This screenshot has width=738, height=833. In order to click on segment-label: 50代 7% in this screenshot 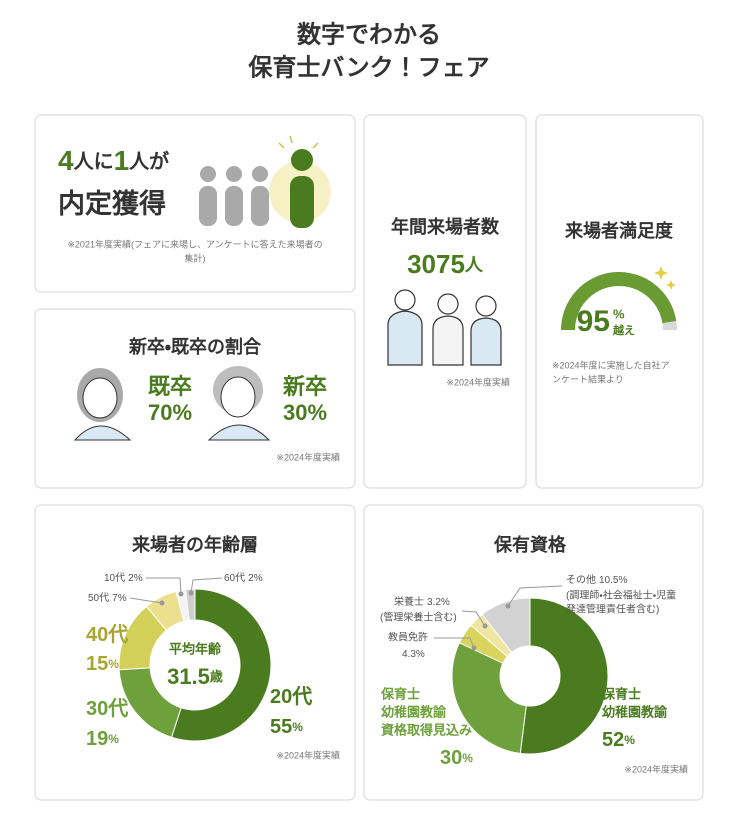, I will do `click(107, 598)`.